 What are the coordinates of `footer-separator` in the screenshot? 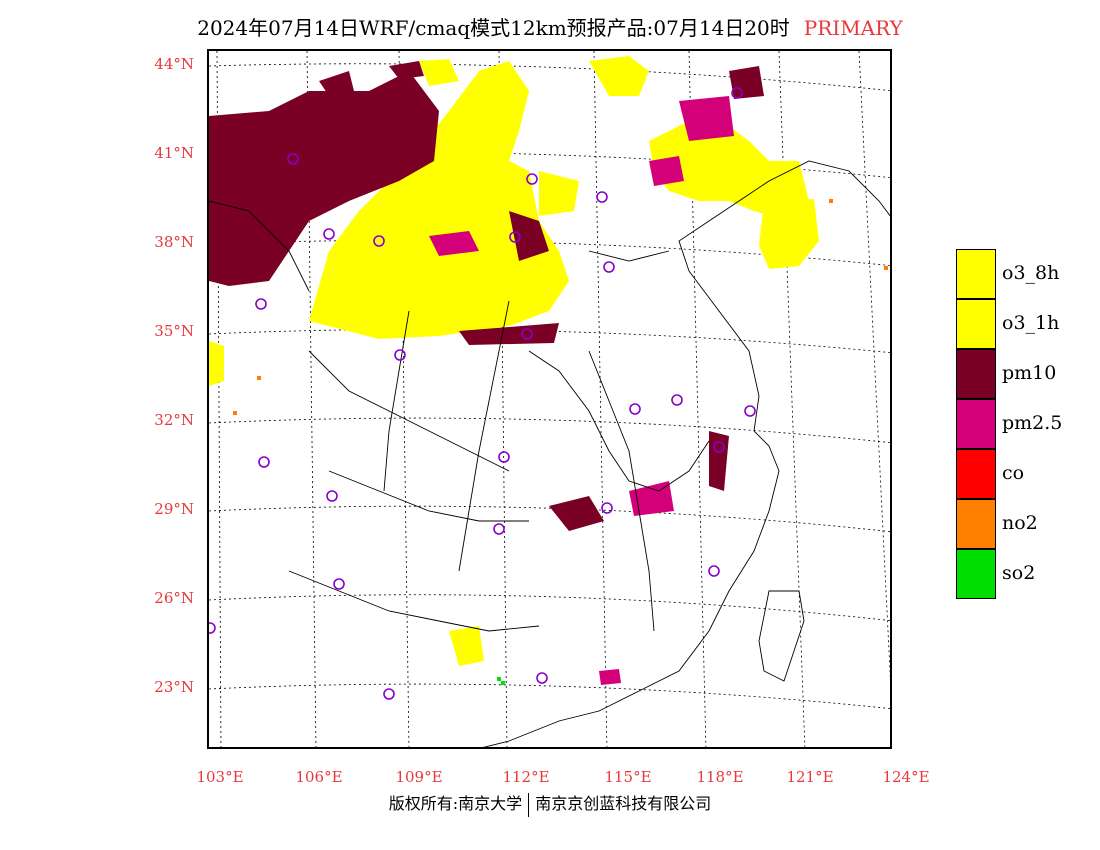 It's located at (529, 804).